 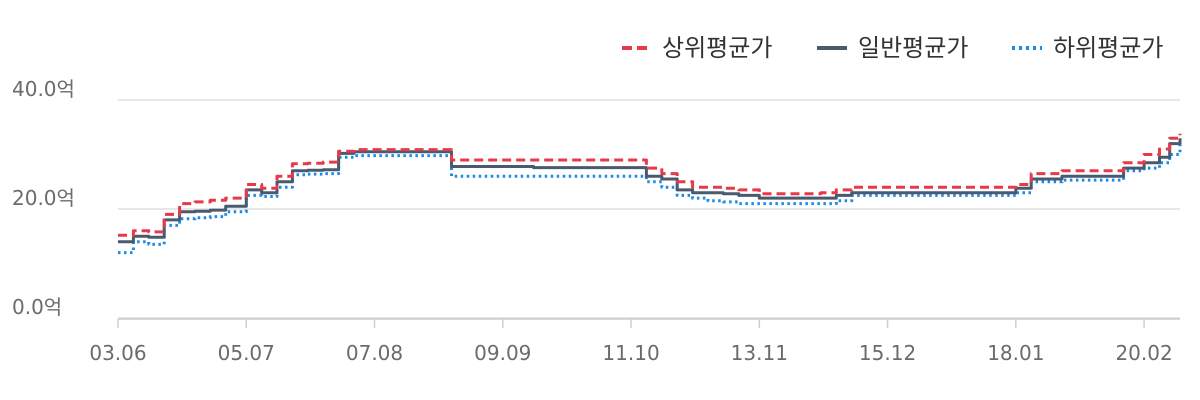 What do you see at coordinates (374, 353) in the screenshot?
I see `x-tick-label: 07.08` at bounding box center [374, 353].